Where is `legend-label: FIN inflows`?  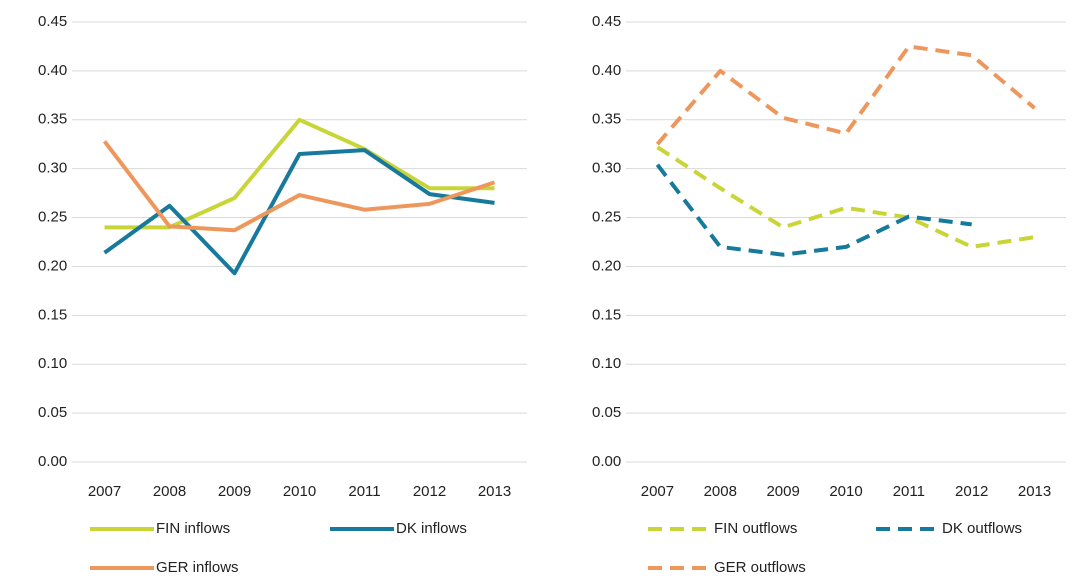
legend-label: FIN inflows is located at coordinates (193, 528).